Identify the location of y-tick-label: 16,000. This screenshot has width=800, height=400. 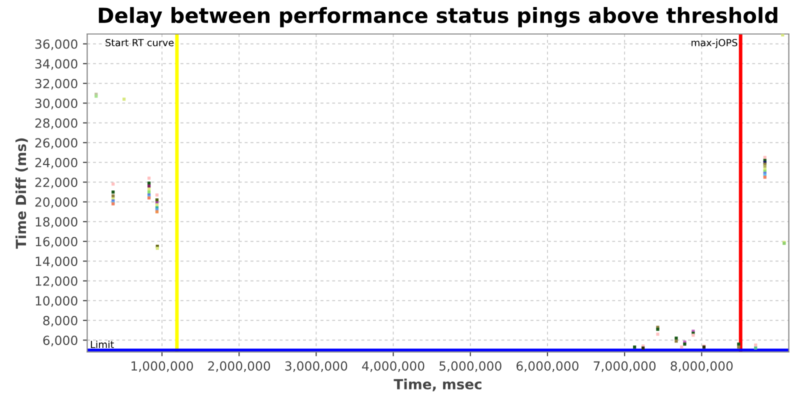
(57, 242).